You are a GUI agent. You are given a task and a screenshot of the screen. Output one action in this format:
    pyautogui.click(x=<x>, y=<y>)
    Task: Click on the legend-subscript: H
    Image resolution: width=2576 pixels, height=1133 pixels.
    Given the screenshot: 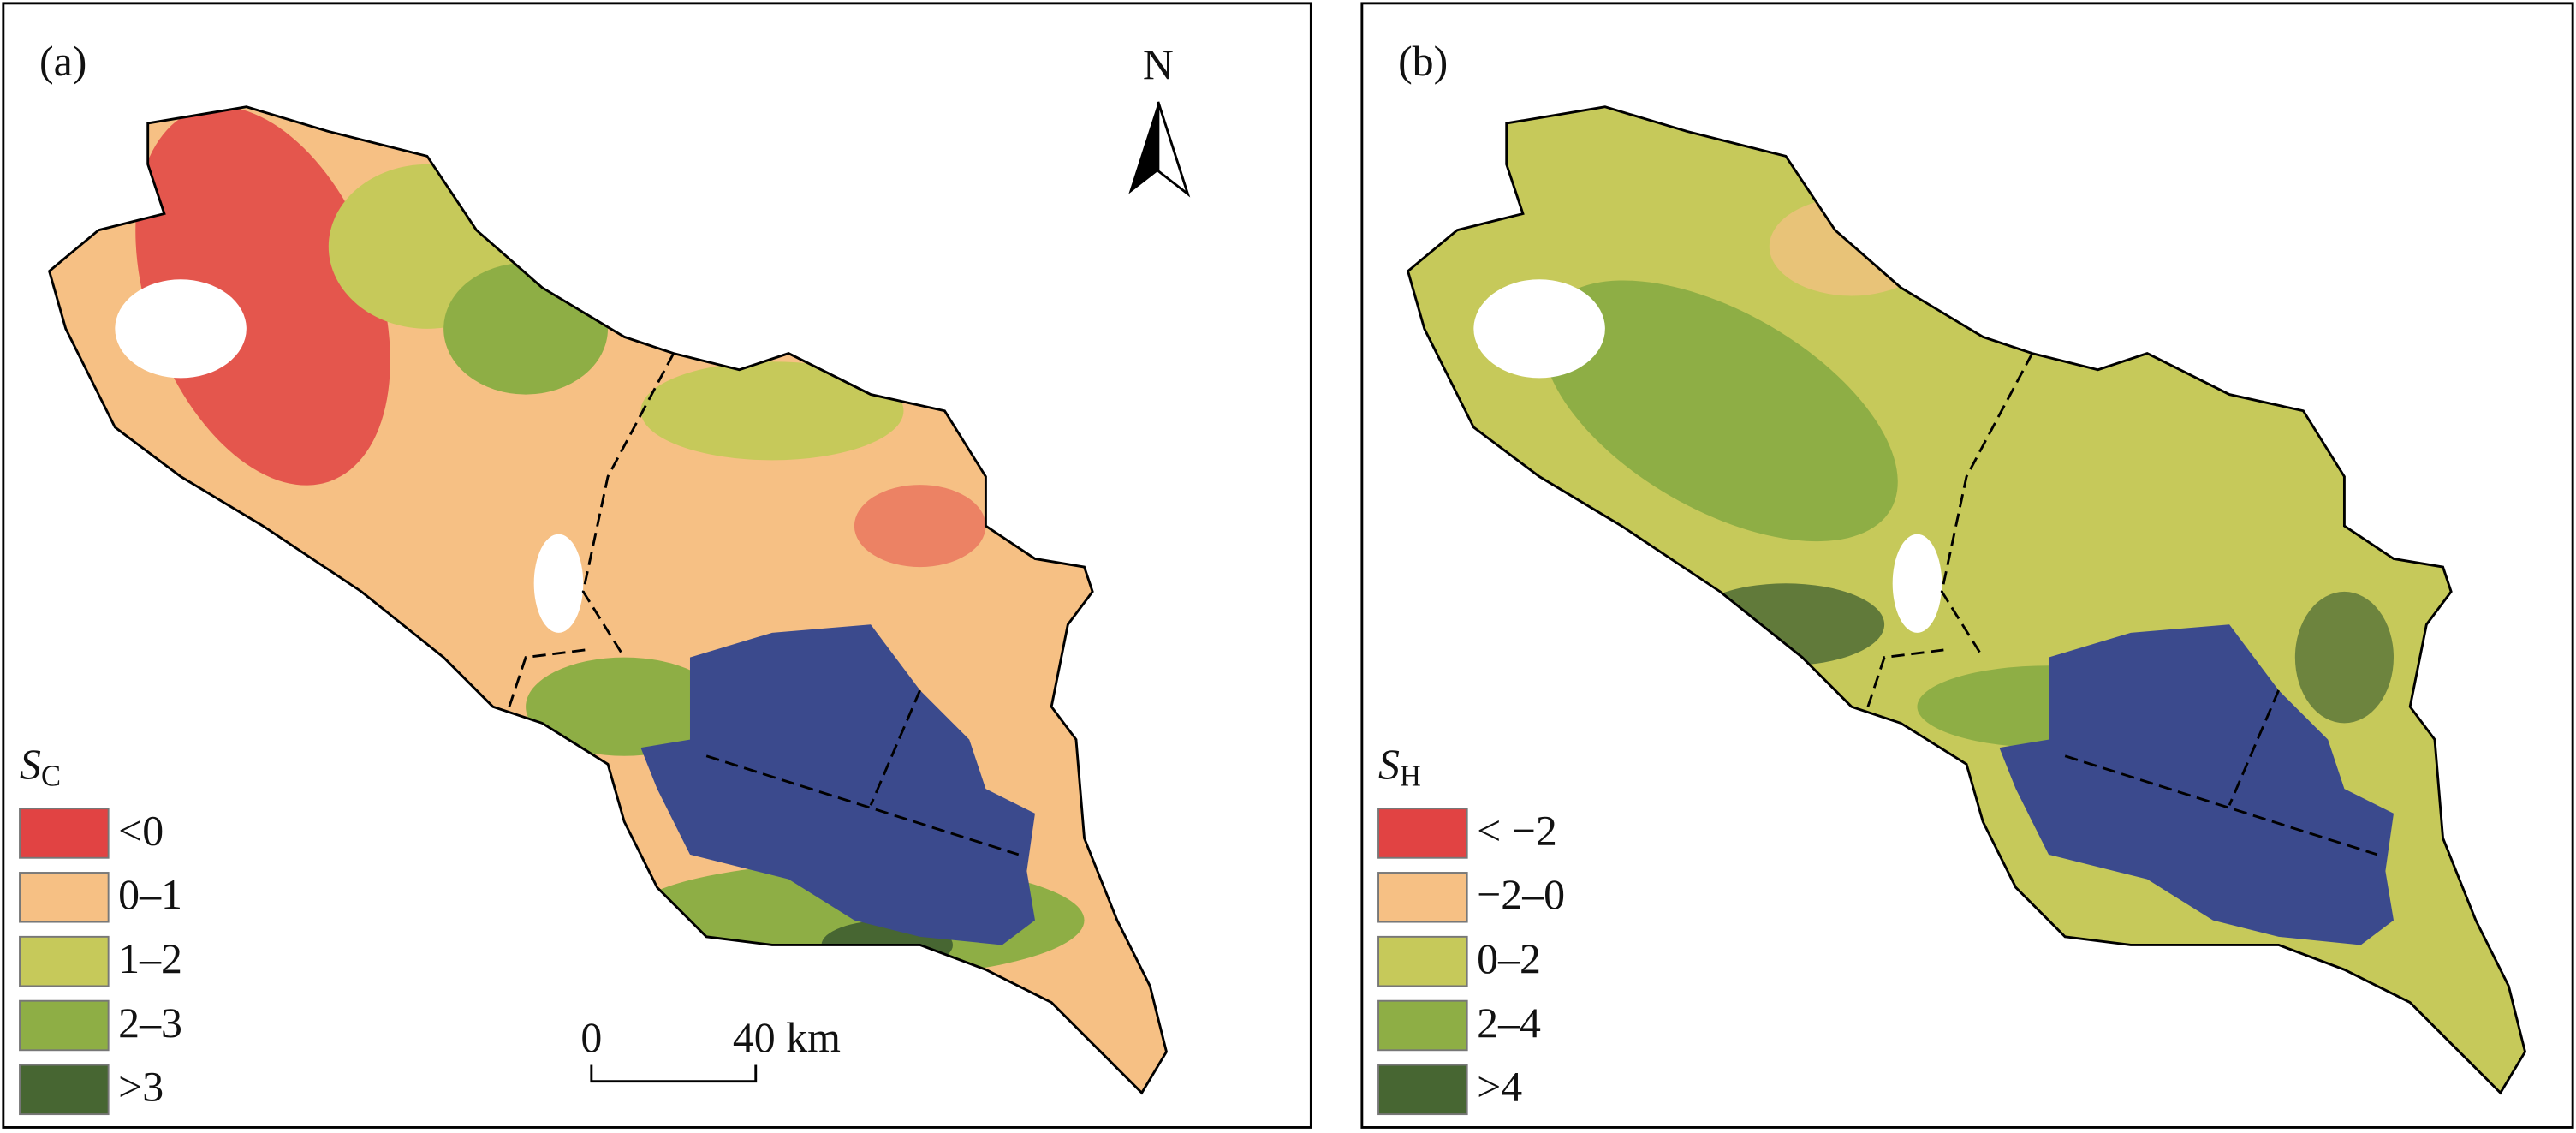 What is the action you would take?
    pyautogui.click(x=1410, y=776)
    